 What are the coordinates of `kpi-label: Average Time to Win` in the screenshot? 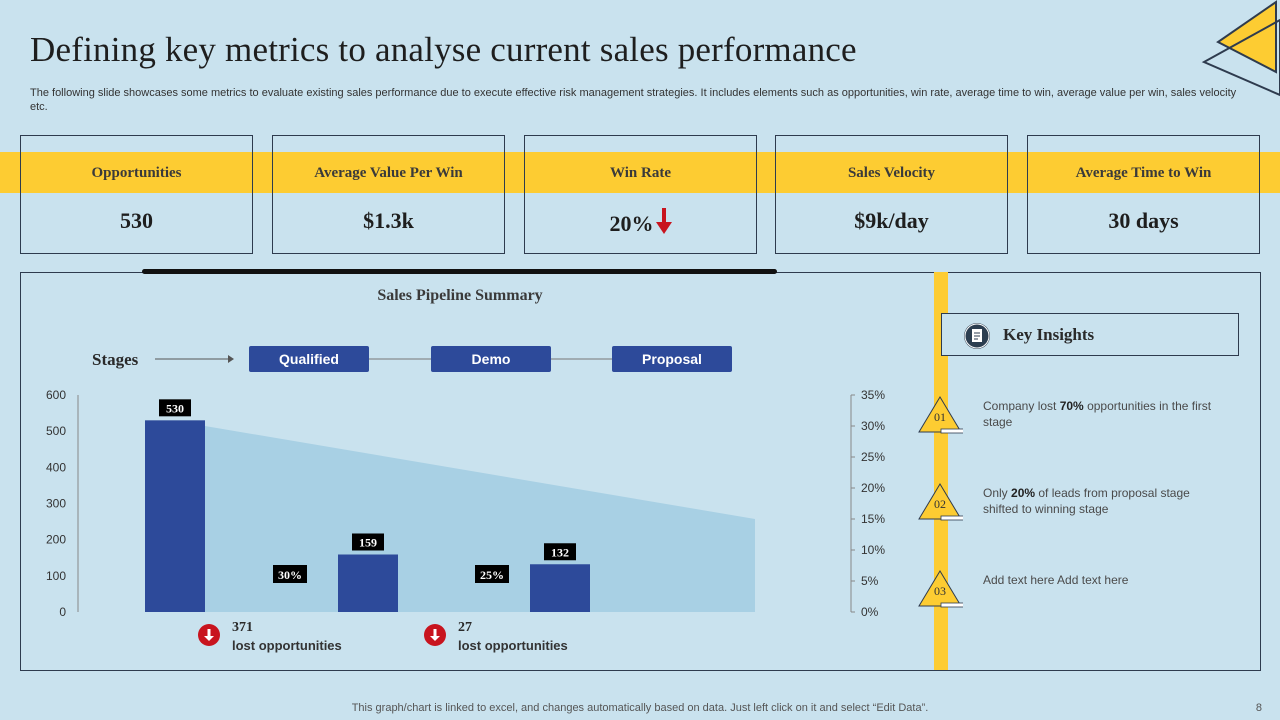 It's located at (1143, 173).